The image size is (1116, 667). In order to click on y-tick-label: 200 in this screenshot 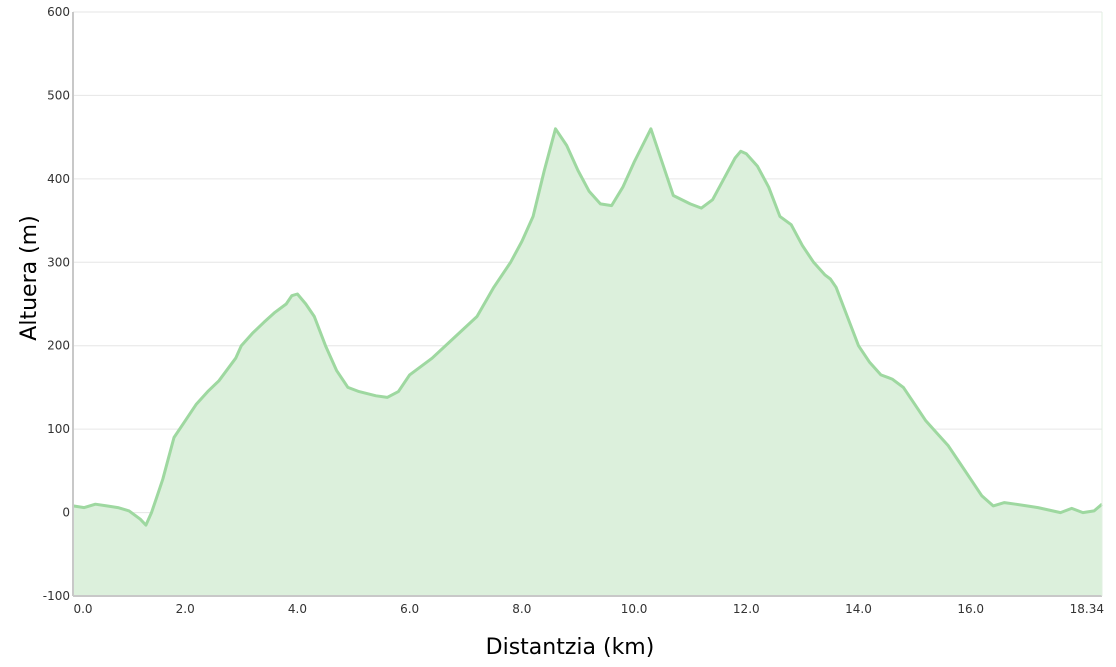, I will do `click(58, 346)`.